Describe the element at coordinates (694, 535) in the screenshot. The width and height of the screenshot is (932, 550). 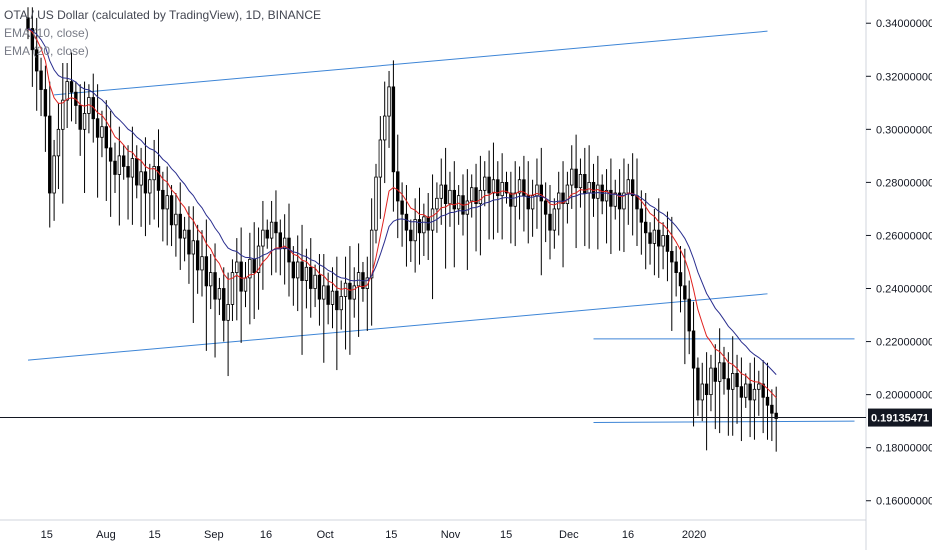
I see `x-tick-label: 2020` at that location.